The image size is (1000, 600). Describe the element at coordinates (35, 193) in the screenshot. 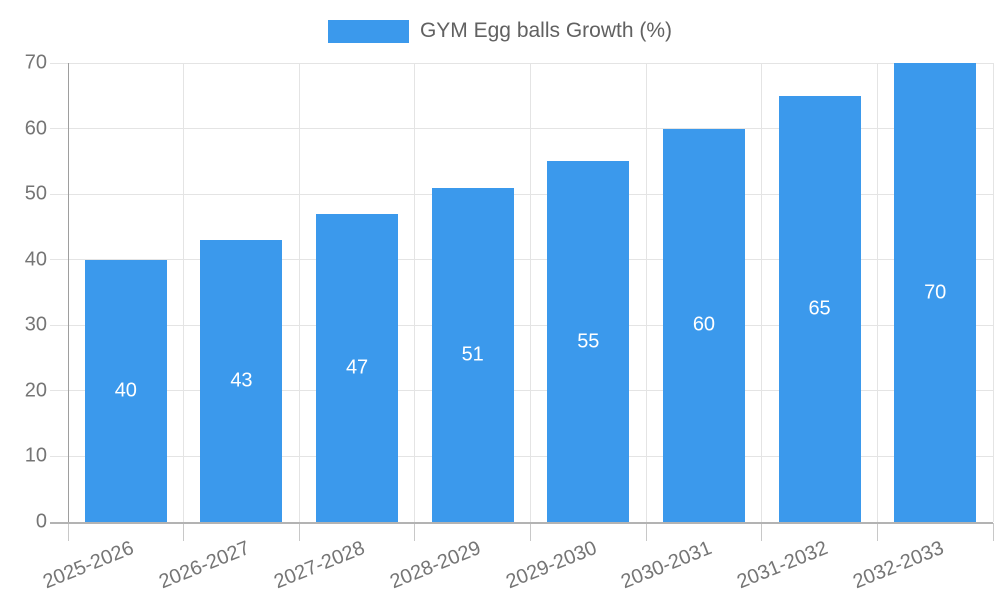

I see `y-axis-tick-label: 50` at that location.